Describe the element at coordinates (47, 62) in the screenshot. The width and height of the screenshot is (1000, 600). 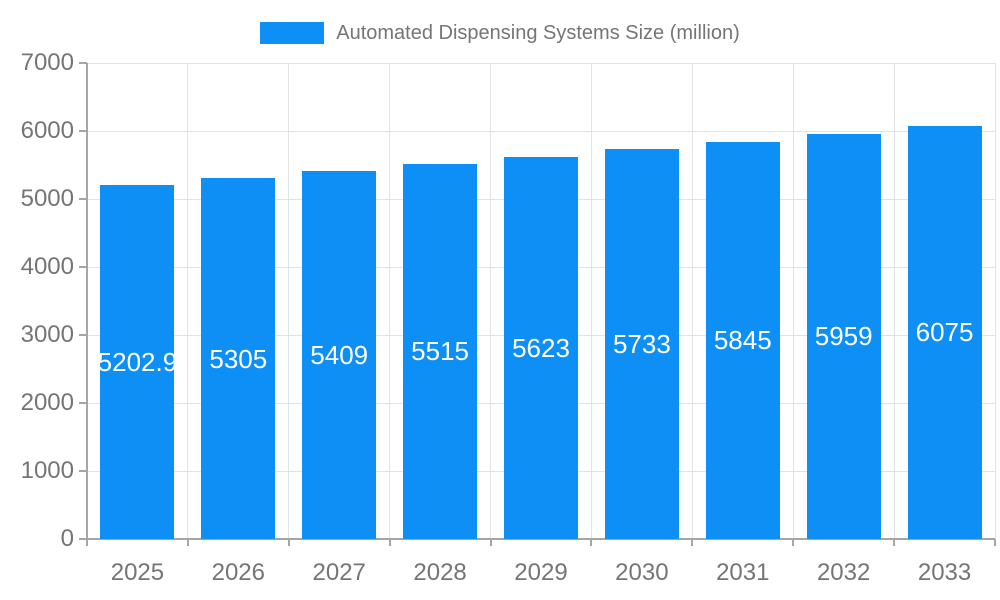
I see `y-axis-tick-label: 7000` at that location.